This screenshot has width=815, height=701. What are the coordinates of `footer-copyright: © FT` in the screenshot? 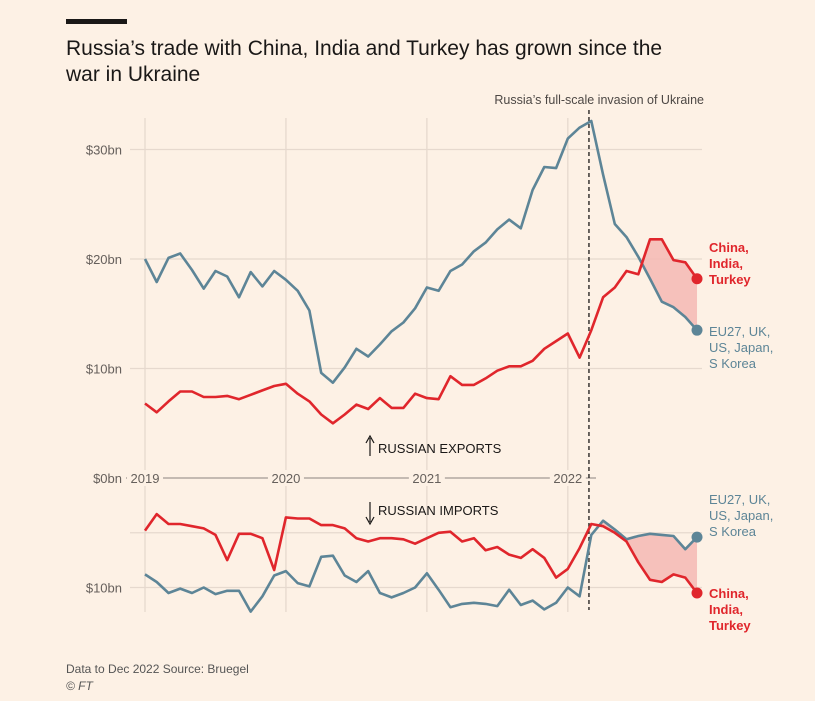 It's located at (79, 686).